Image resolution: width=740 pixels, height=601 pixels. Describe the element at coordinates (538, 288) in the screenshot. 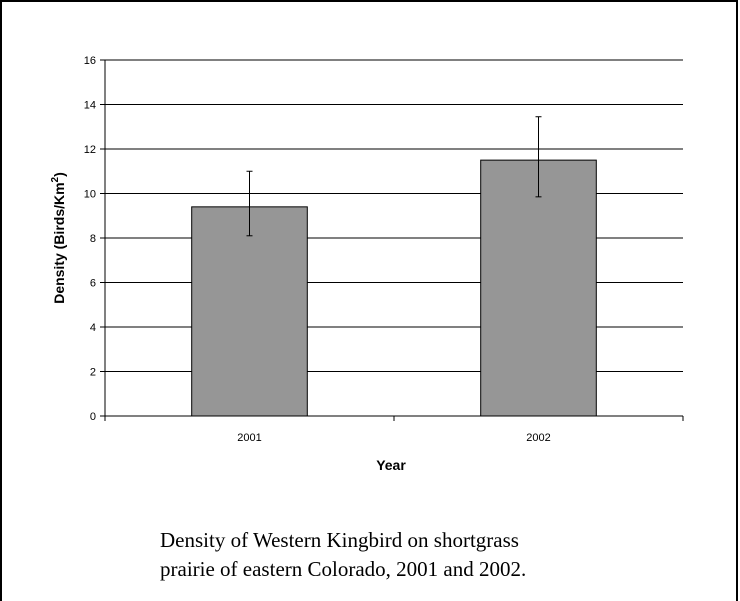

I see `bar-2002` at that location.